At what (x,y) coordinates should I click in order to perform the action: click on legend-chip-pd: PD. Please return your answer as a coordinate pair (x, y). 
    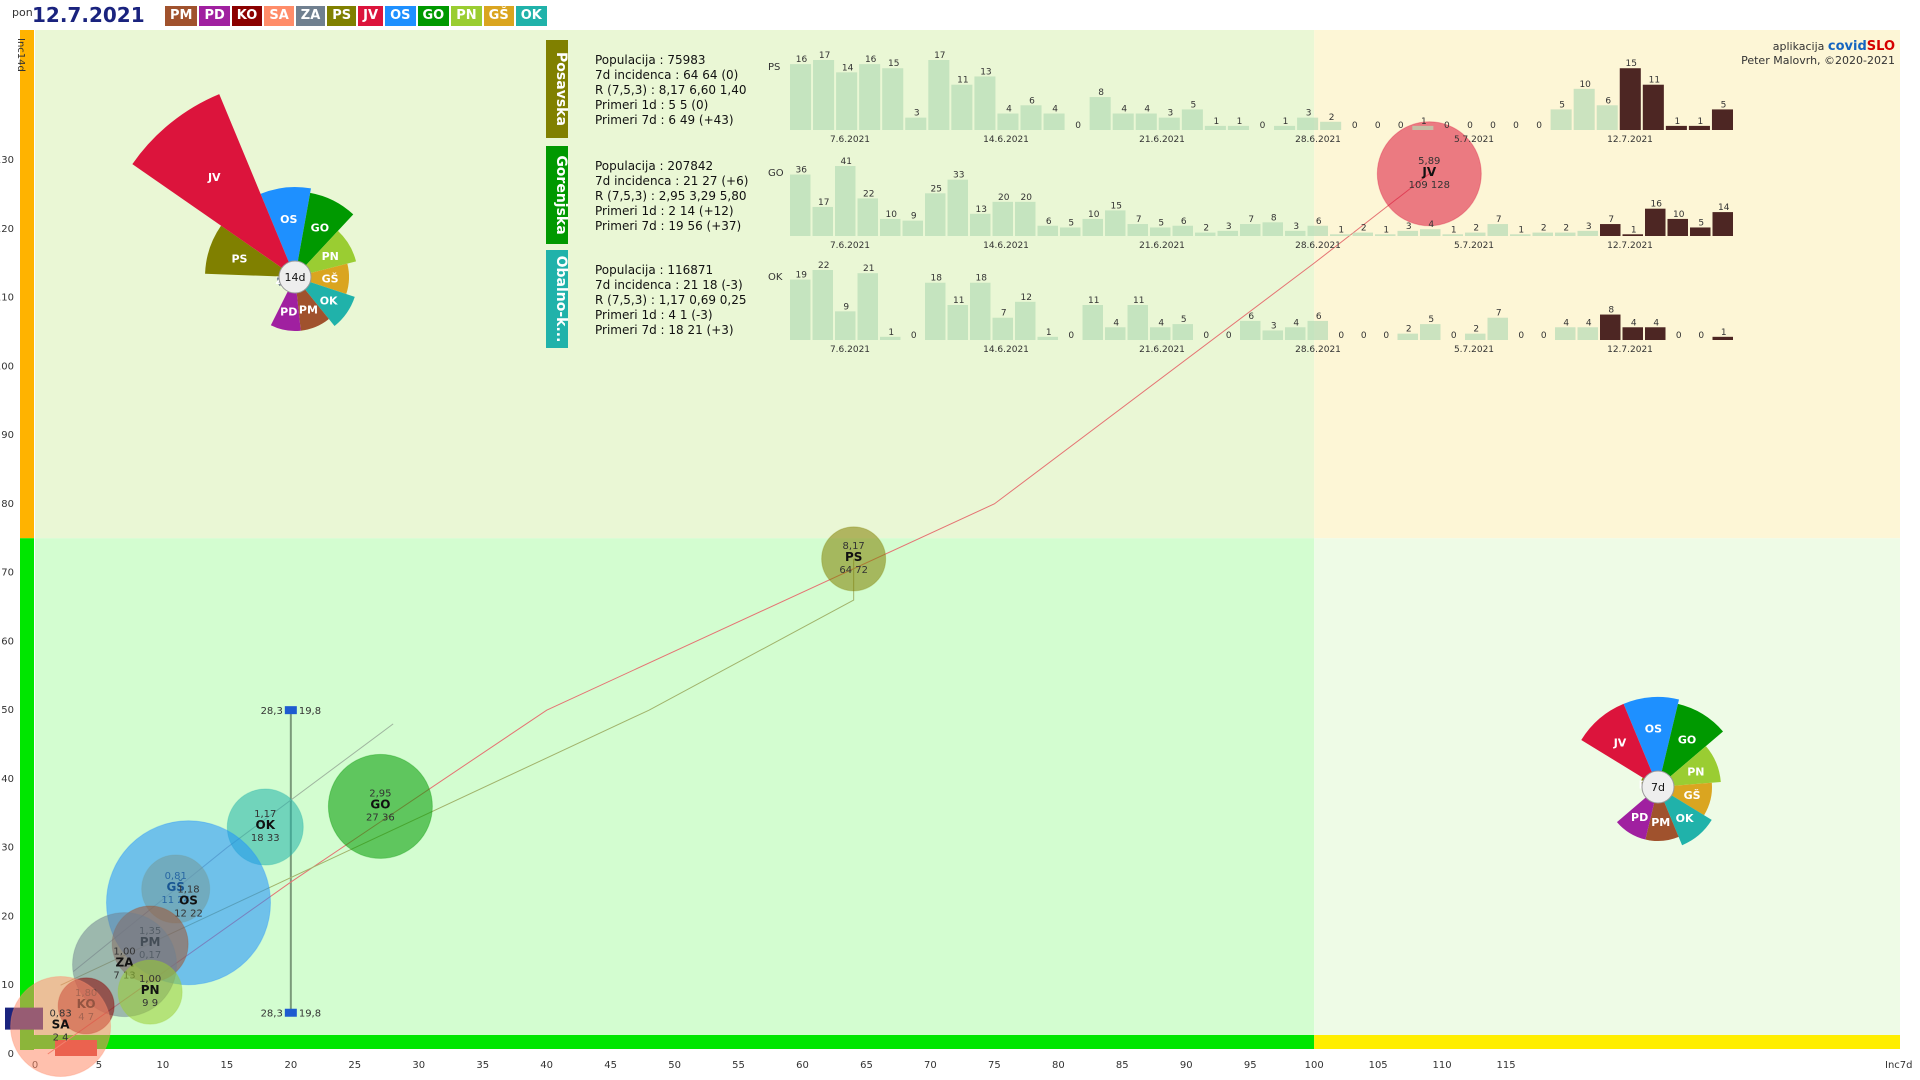
    Looking at the image, I should click on (214, 16).